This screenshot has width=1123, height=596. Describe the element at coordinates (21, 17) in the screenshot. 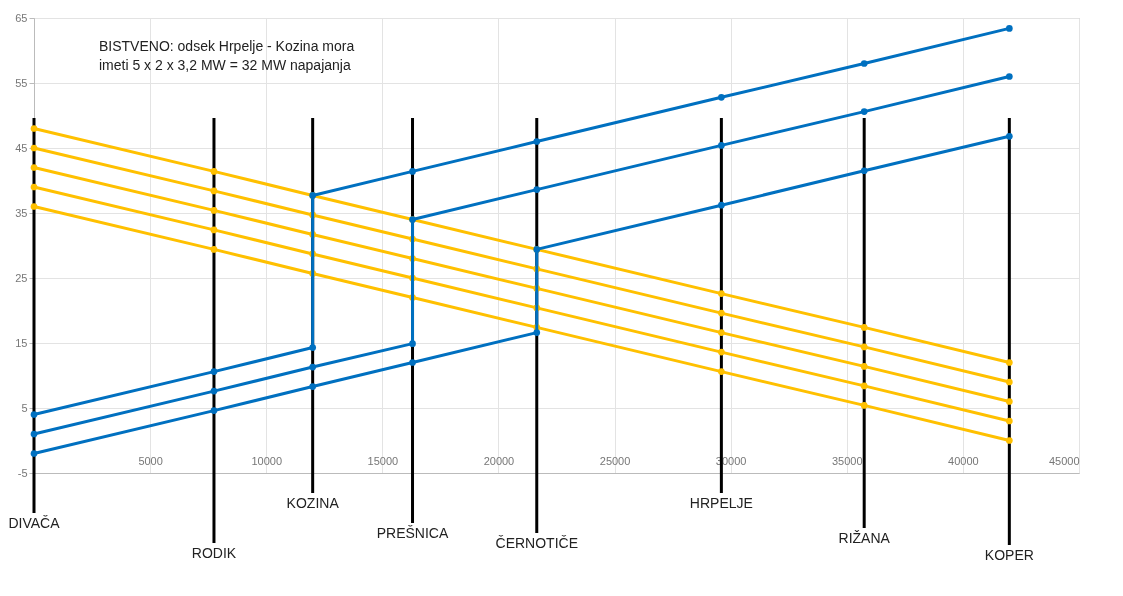

I see `y-tick-label: 65` at that location.